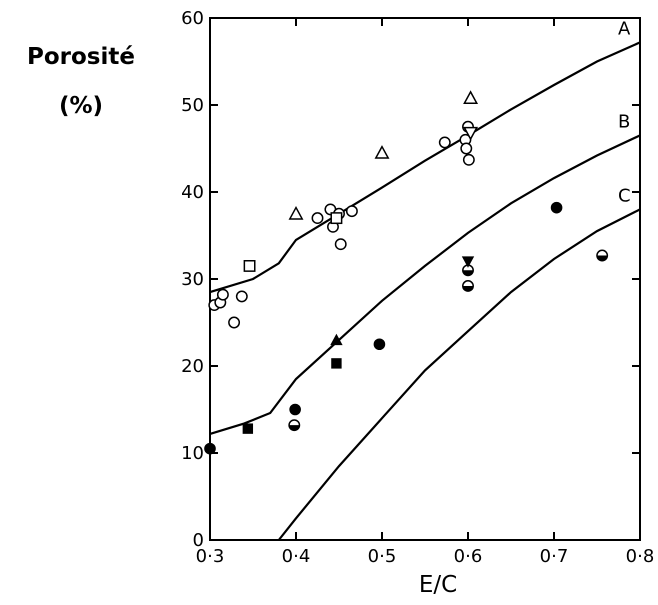 This screenshot has width=658, height=605. Describe the element at coordinates (382, 556) in the screenshot. I see `x-tick-label: 0·5` at that location.